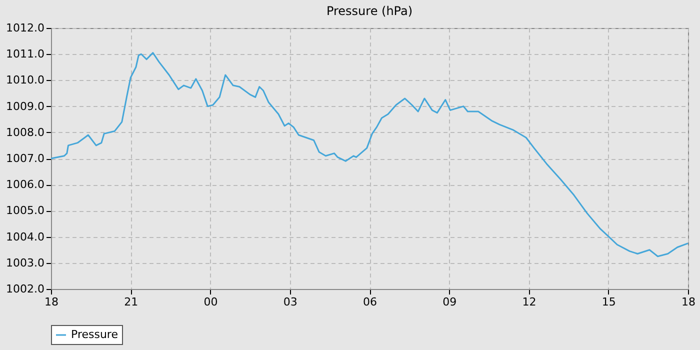 Image resolution: width=700 pixels, height=350 pixels. I want to click on x-tick-label: 03, so click(290, 302).